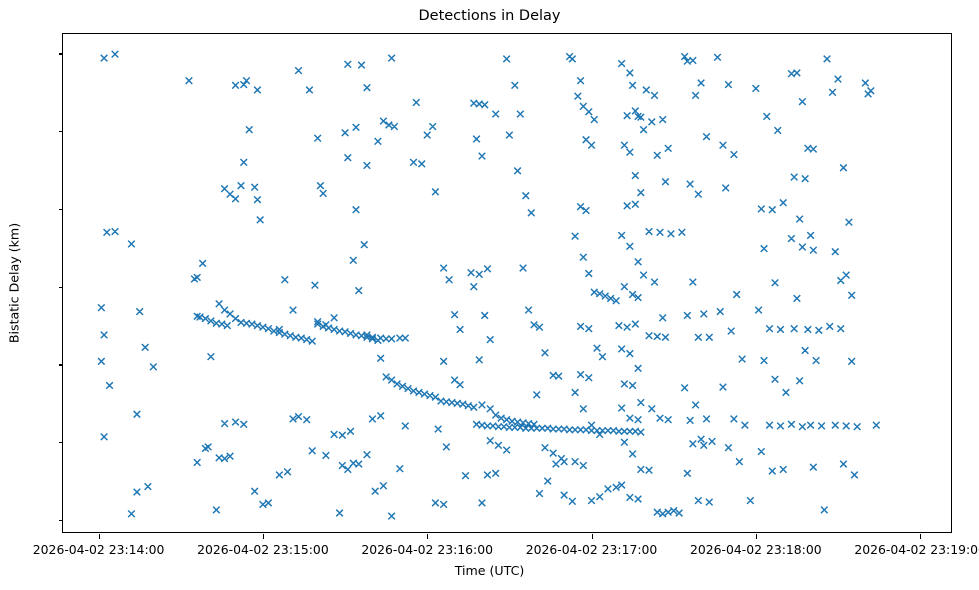 The height and width of the screenshot is (590, 979). I want to click on x-tick-label: 2026-04-02 23:17:00, so click(591, 549).